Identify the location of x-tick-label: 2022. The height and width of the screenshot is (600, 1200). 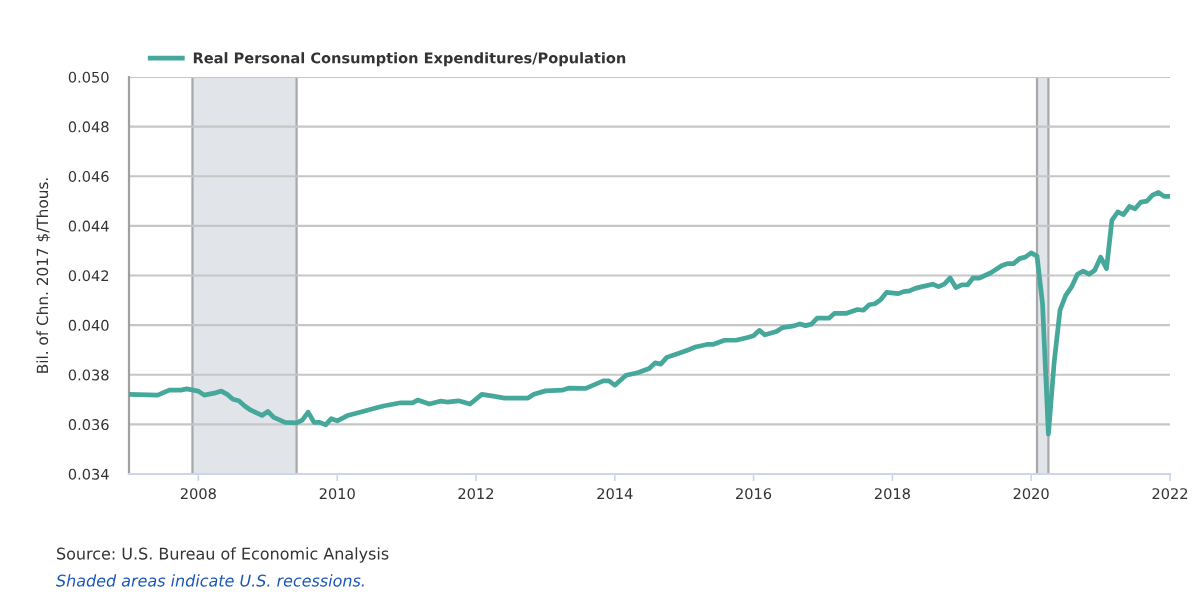
(1170, 494).